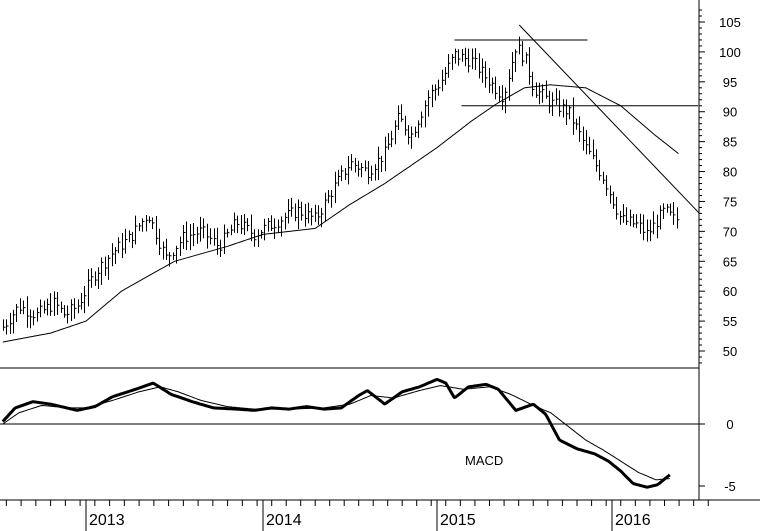 This screenshot has height=531, width=760. Describe the element at coordinates (284, 520) in the screenshot. I see `year-tick-label: 2014` at that location.